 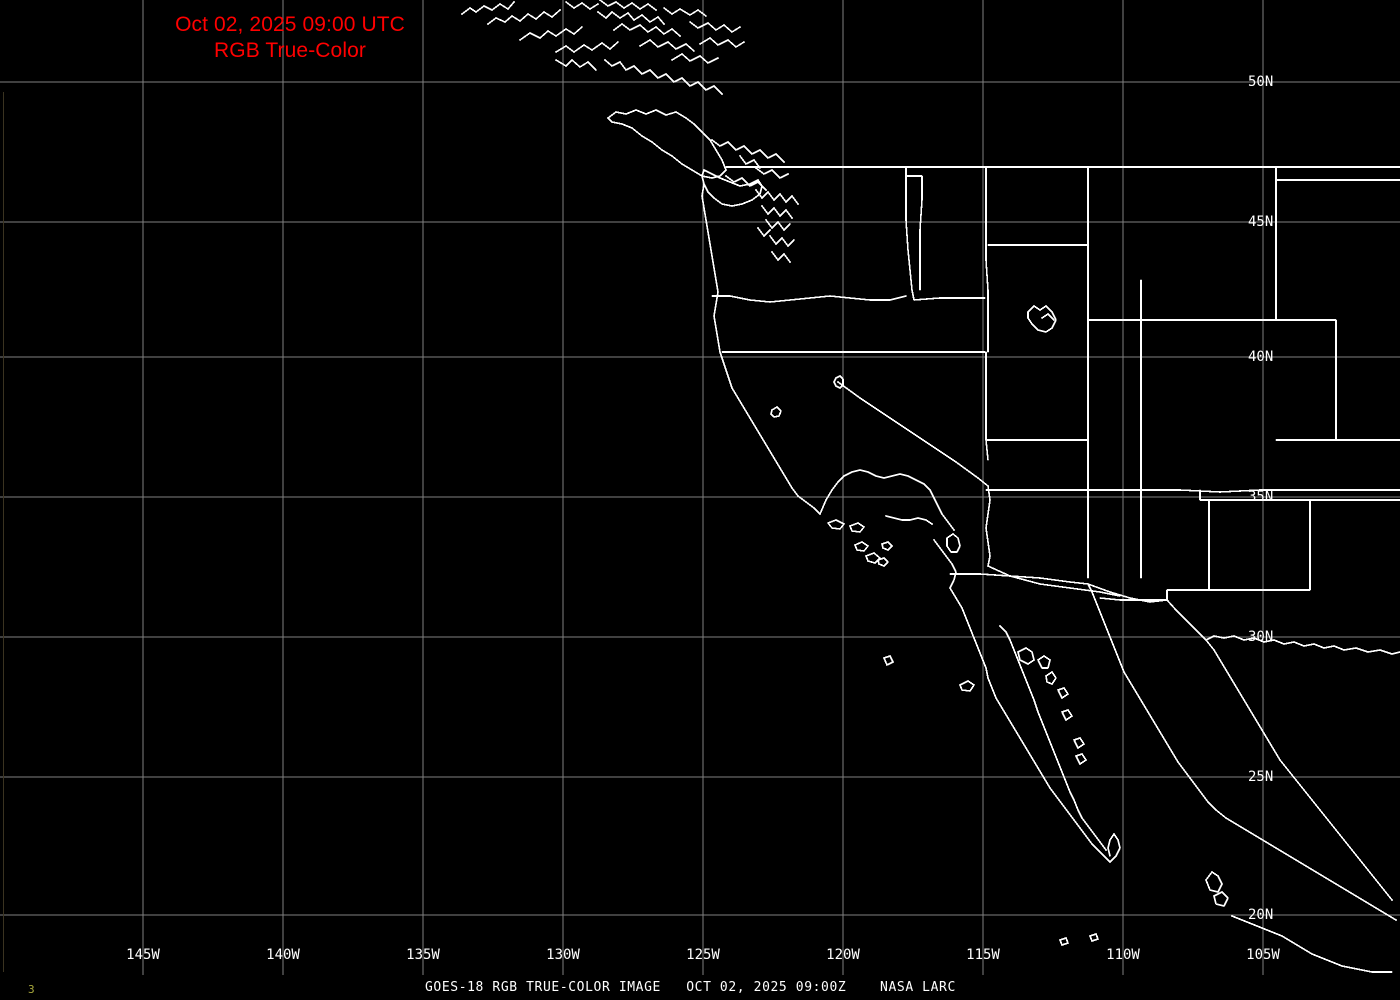 I want to click on lon-label-140w: 140W, so click(x=283, y=955).